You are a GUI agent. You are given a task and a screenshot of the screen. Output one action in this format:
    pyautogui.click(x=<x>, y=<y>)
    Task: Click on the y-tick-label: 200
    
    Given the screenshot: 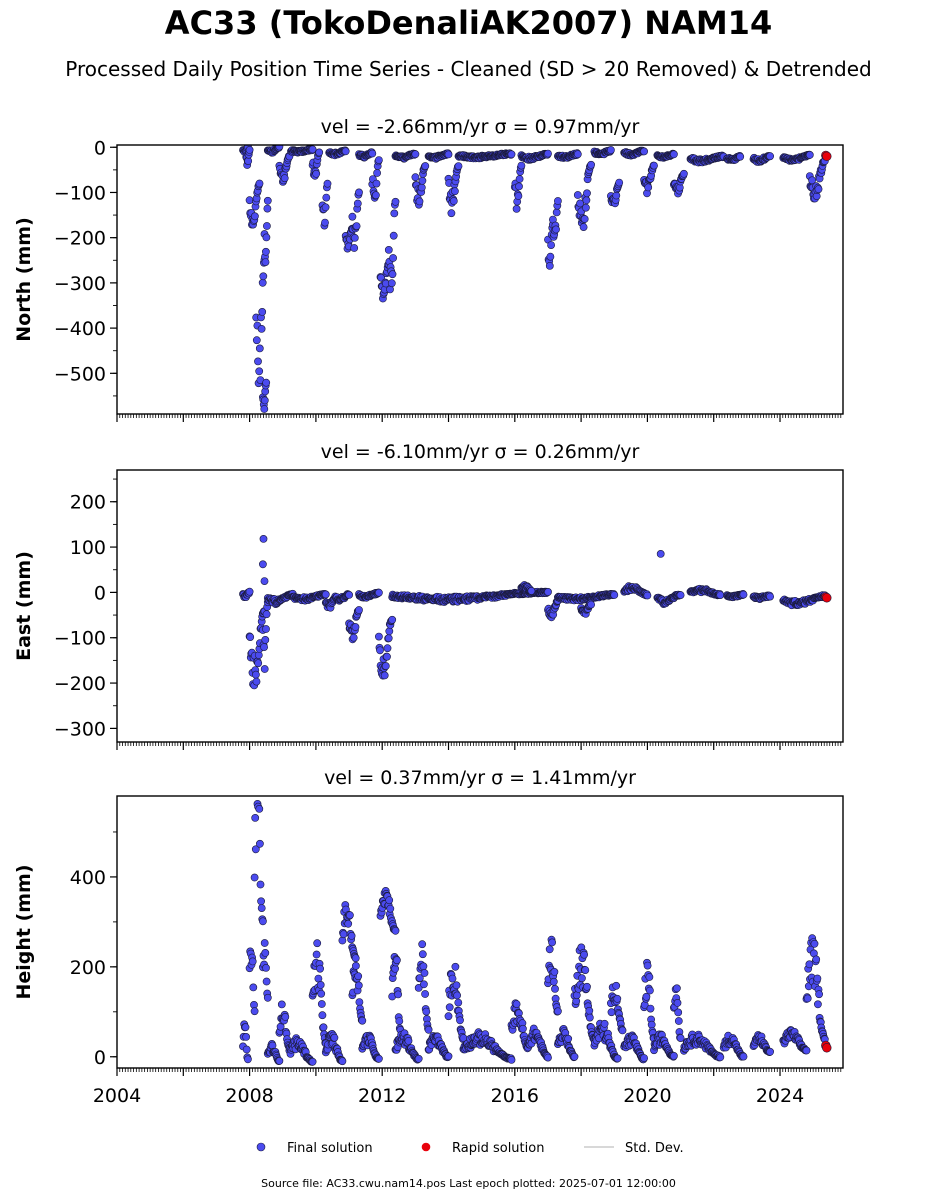 What is the action you would take?
    pyautogui.click(x=88, y=968)
    